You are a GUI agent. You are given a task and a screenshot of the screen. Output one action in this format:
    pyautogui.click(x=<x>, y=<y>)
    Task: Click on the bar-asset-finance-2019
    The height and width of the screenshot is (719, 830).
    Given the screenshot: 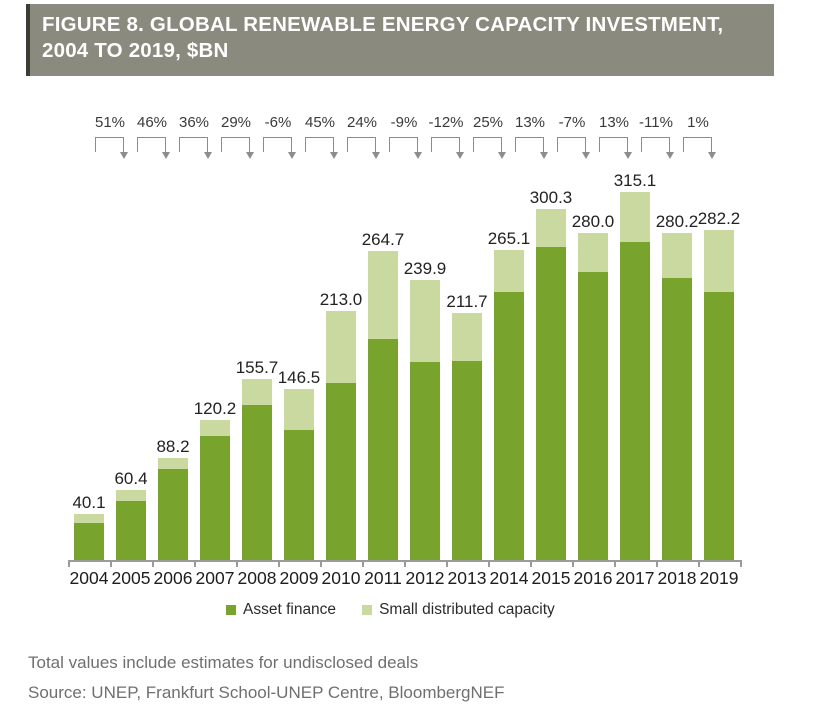 What is the action you would take?
    pyautogui.click(x=719, y=426)
    